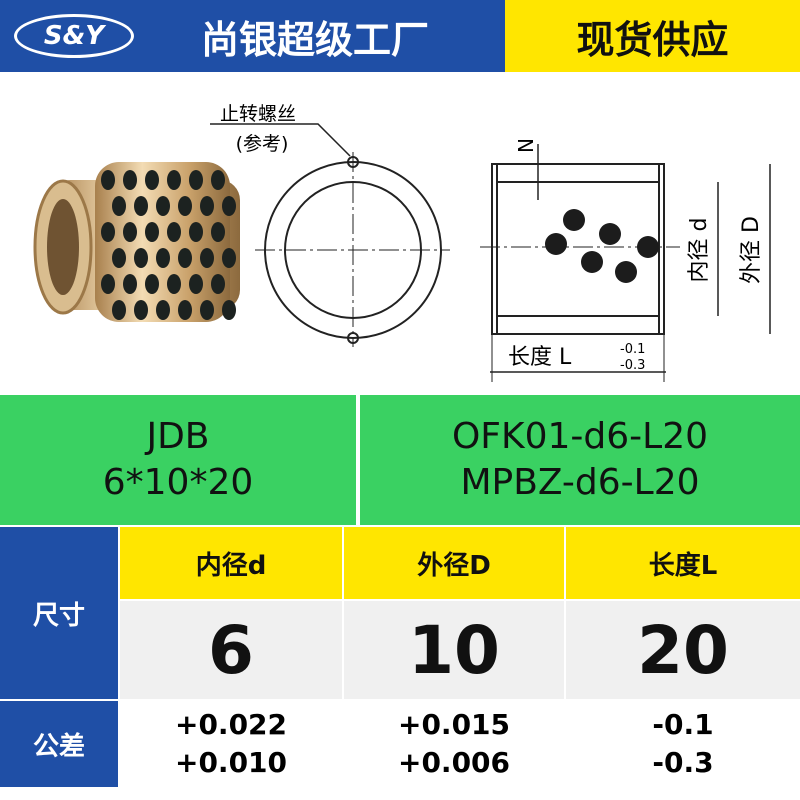 The width and height of the screenshot is (800, 800). Describe the element at coordinates (580, 482) in the screenshot. I see `model: MPBZ-d6-L20` at that location.